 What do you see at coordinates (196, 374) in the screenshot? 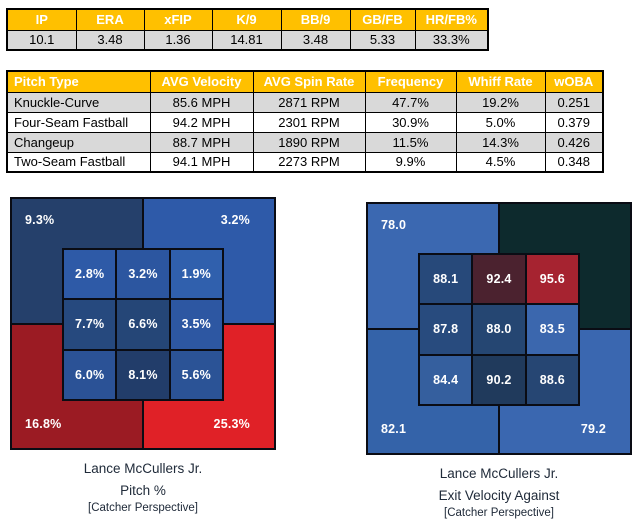
I see `strike-zone-cell: 5.6%` at bounding box center [196, 374].